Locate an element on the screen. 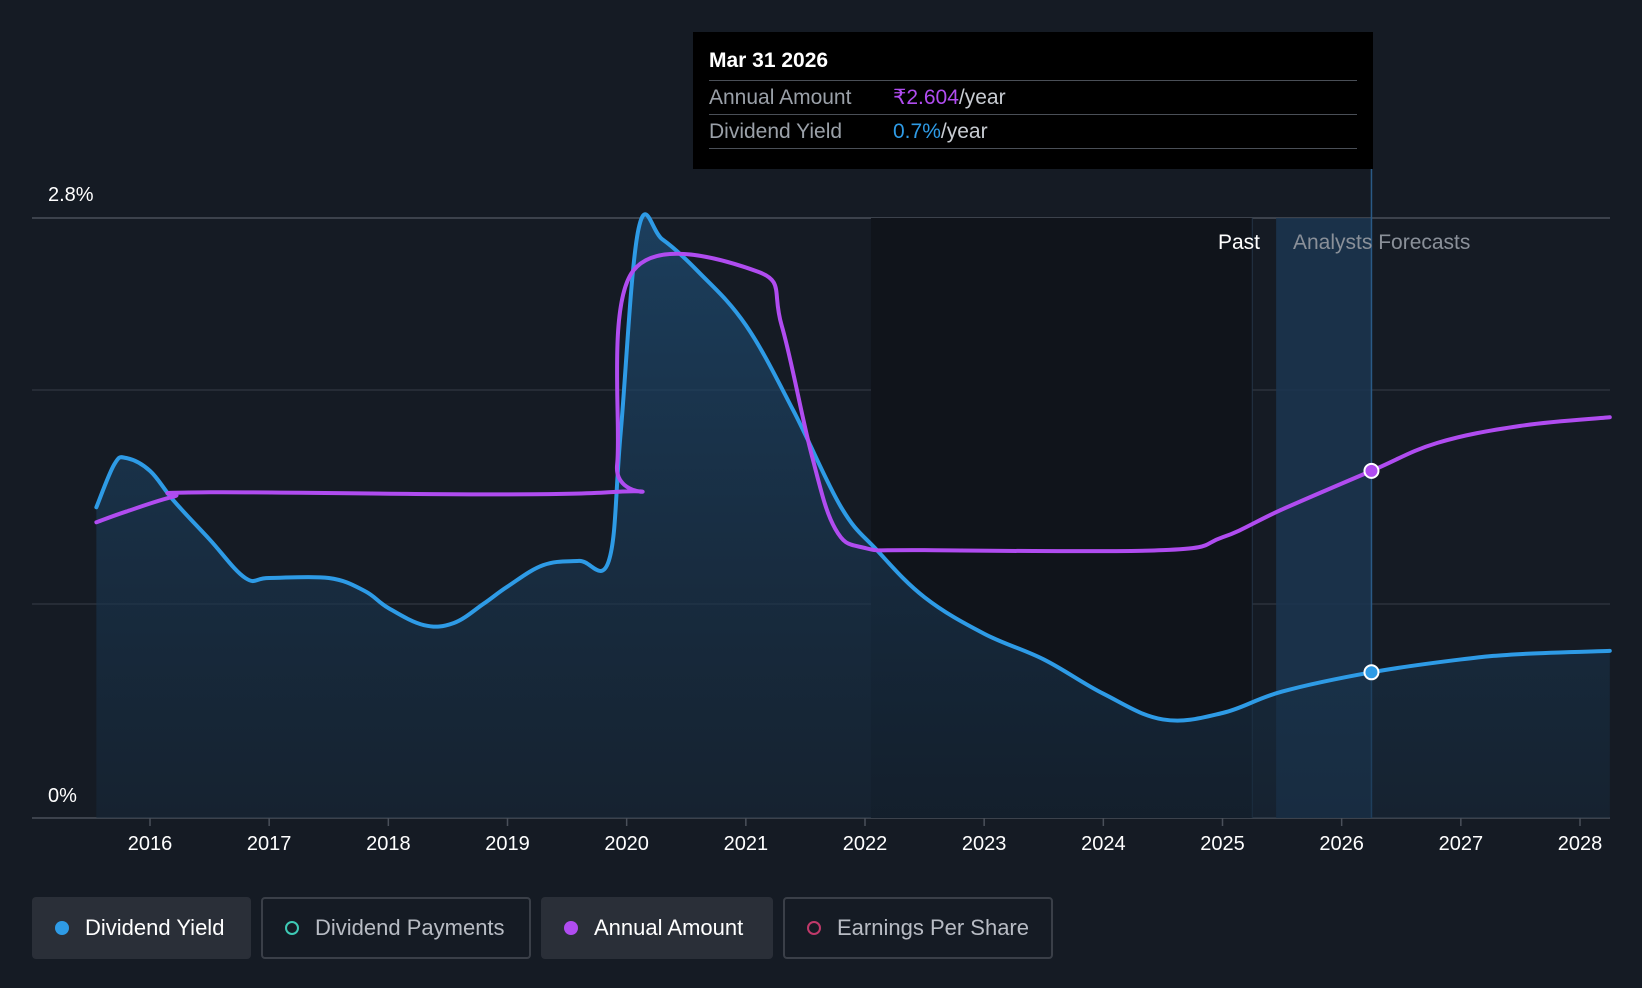 The width and height of the screenshot is (1642, 988). legend-dividend-yield-button: Dividend Yield is located at coordinates (141, 928).